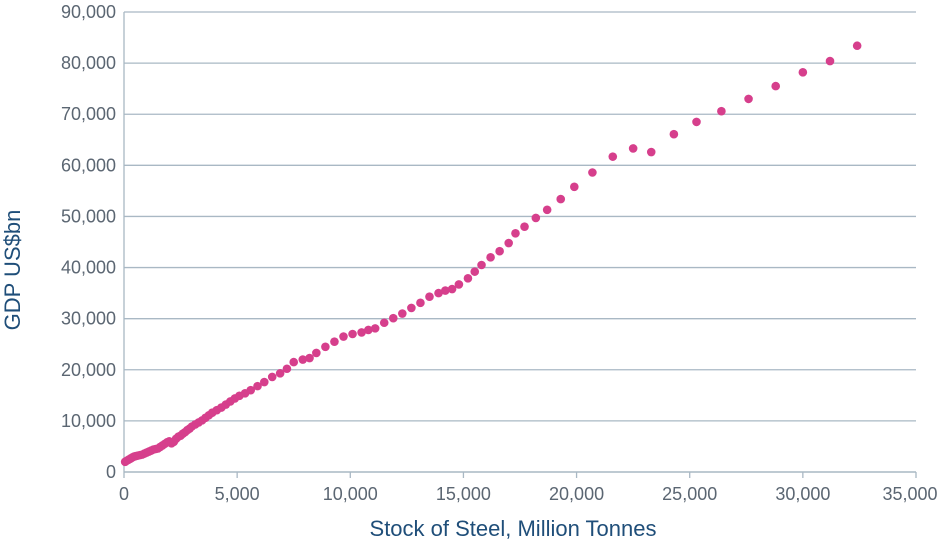 The height and width of the screenshot is (543, 945). What do you see at coordinates (88, 114) in the screenshot?
I see `y-tick-label: 70,000` at bounding box center [88, 114].